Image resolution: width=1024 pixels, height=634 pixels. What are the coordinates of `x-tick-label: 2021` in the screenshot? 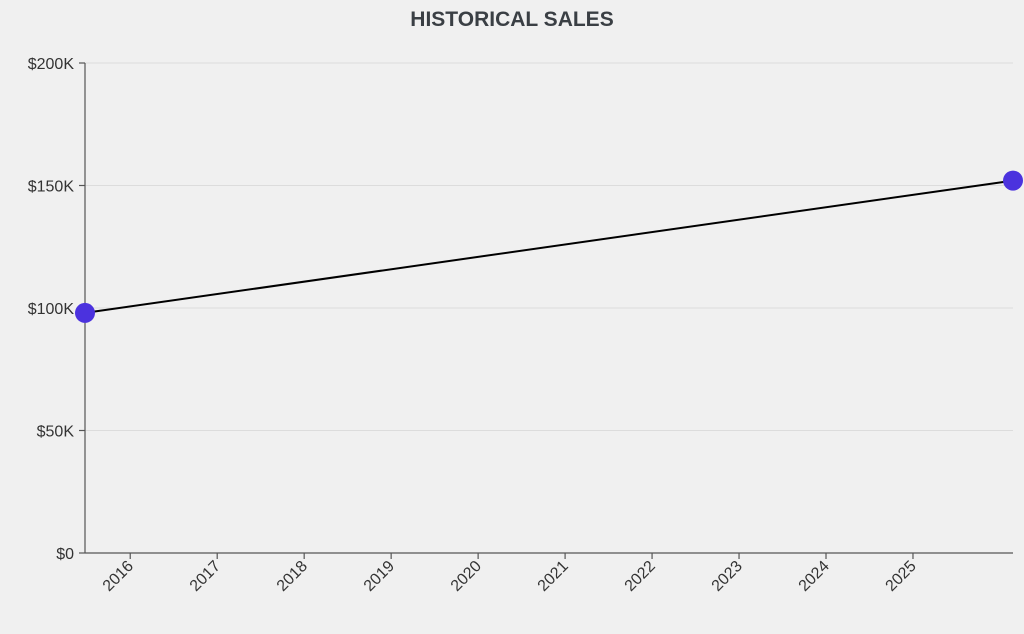 It's located at (553, 576).